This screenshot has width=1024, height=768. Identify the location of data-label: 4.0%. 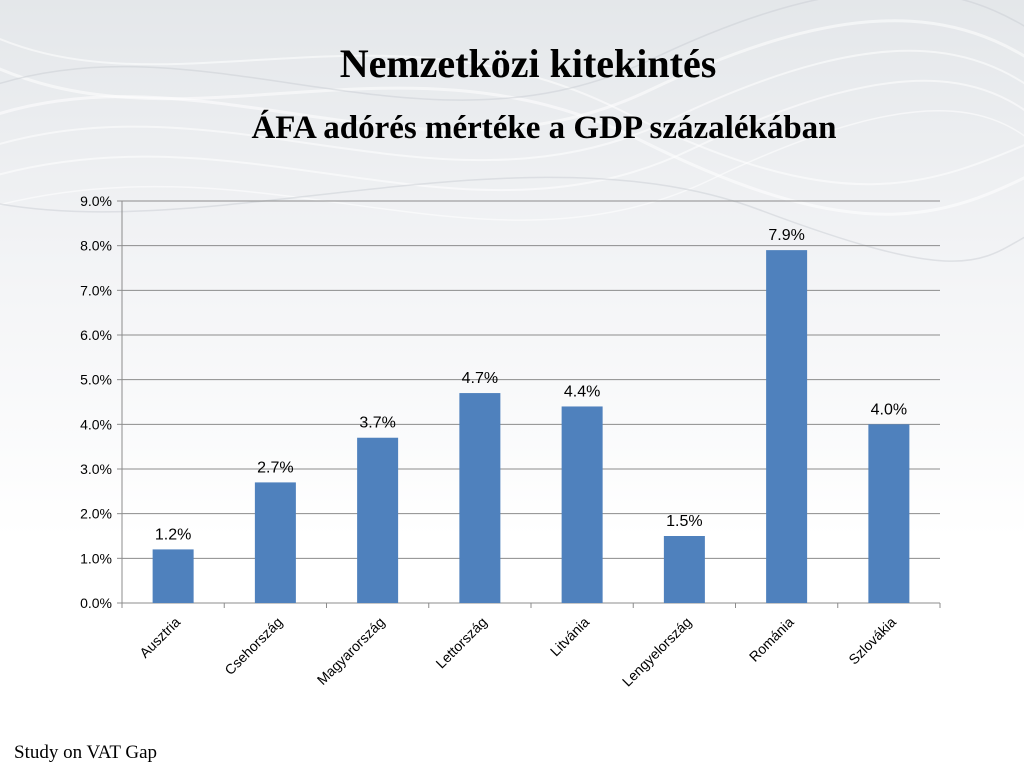
(889, 409).